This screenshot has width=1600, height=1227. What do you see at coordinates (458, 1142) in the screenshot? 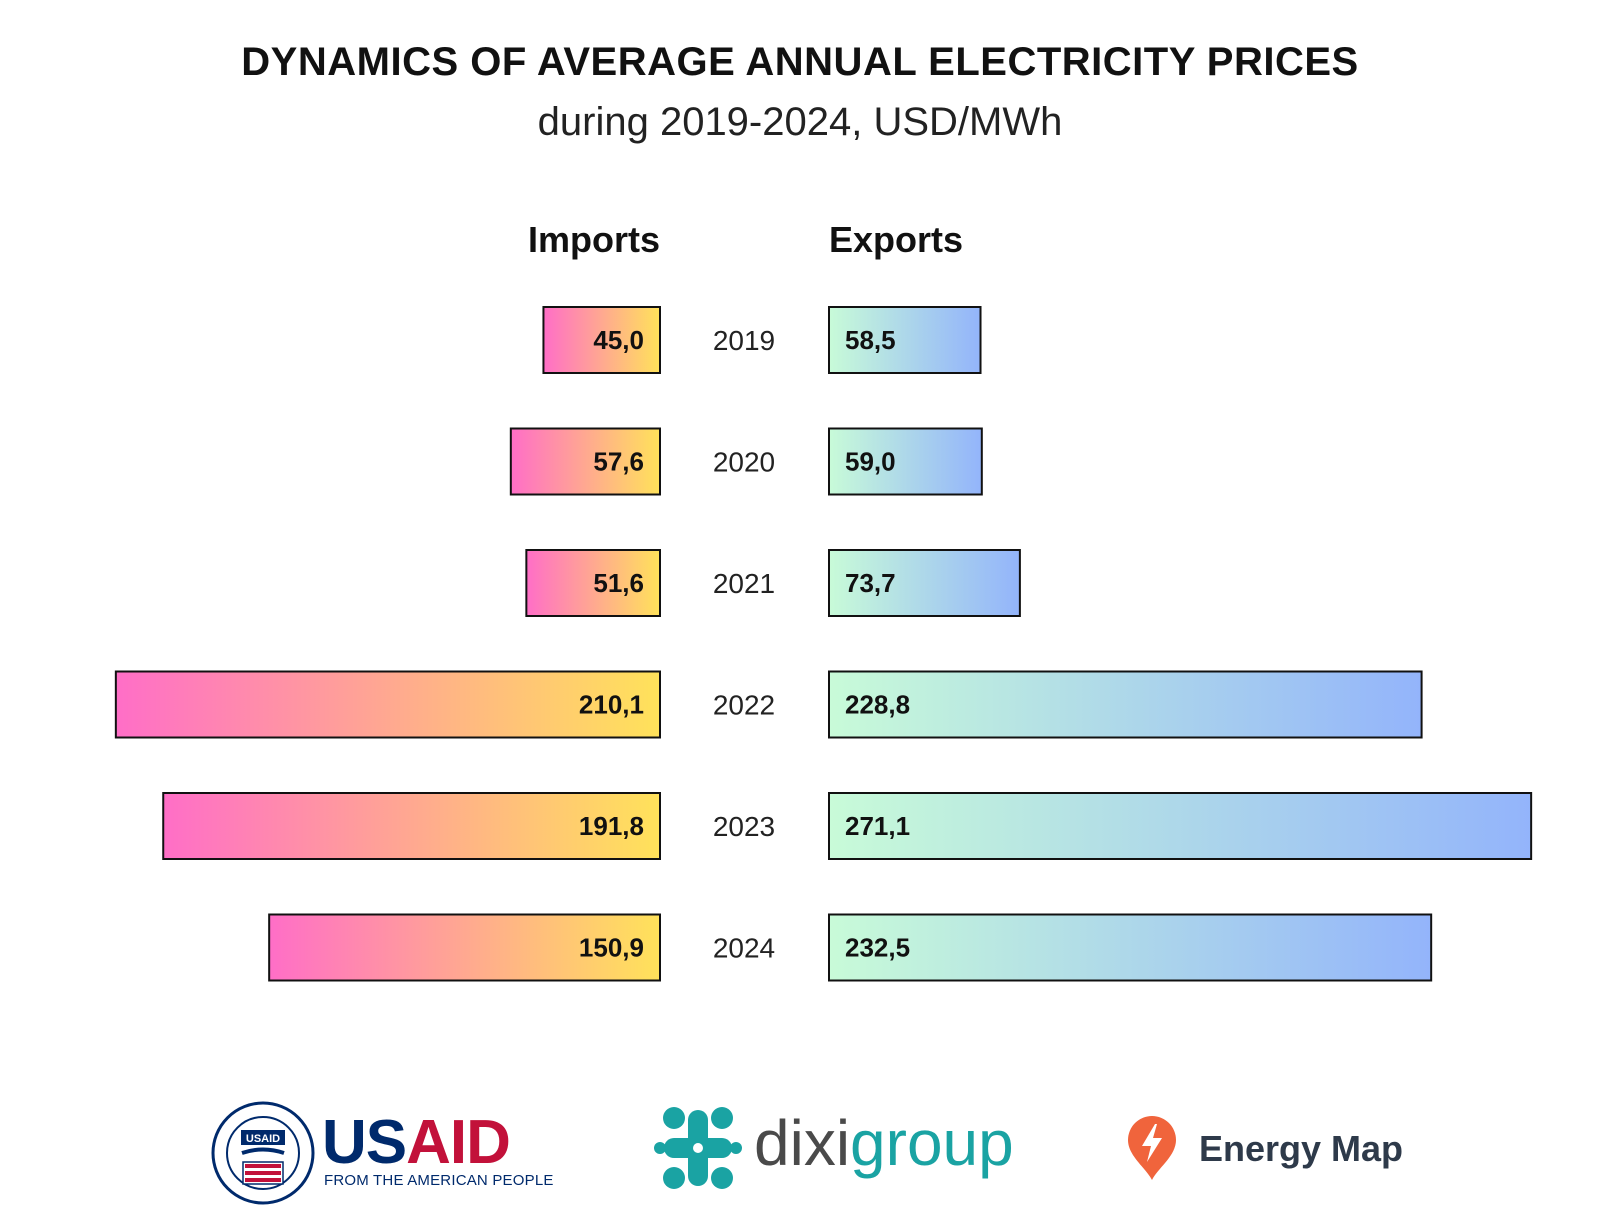
I see `usaid-wordmark-aid: AID` at bounding box center [458, 1142].